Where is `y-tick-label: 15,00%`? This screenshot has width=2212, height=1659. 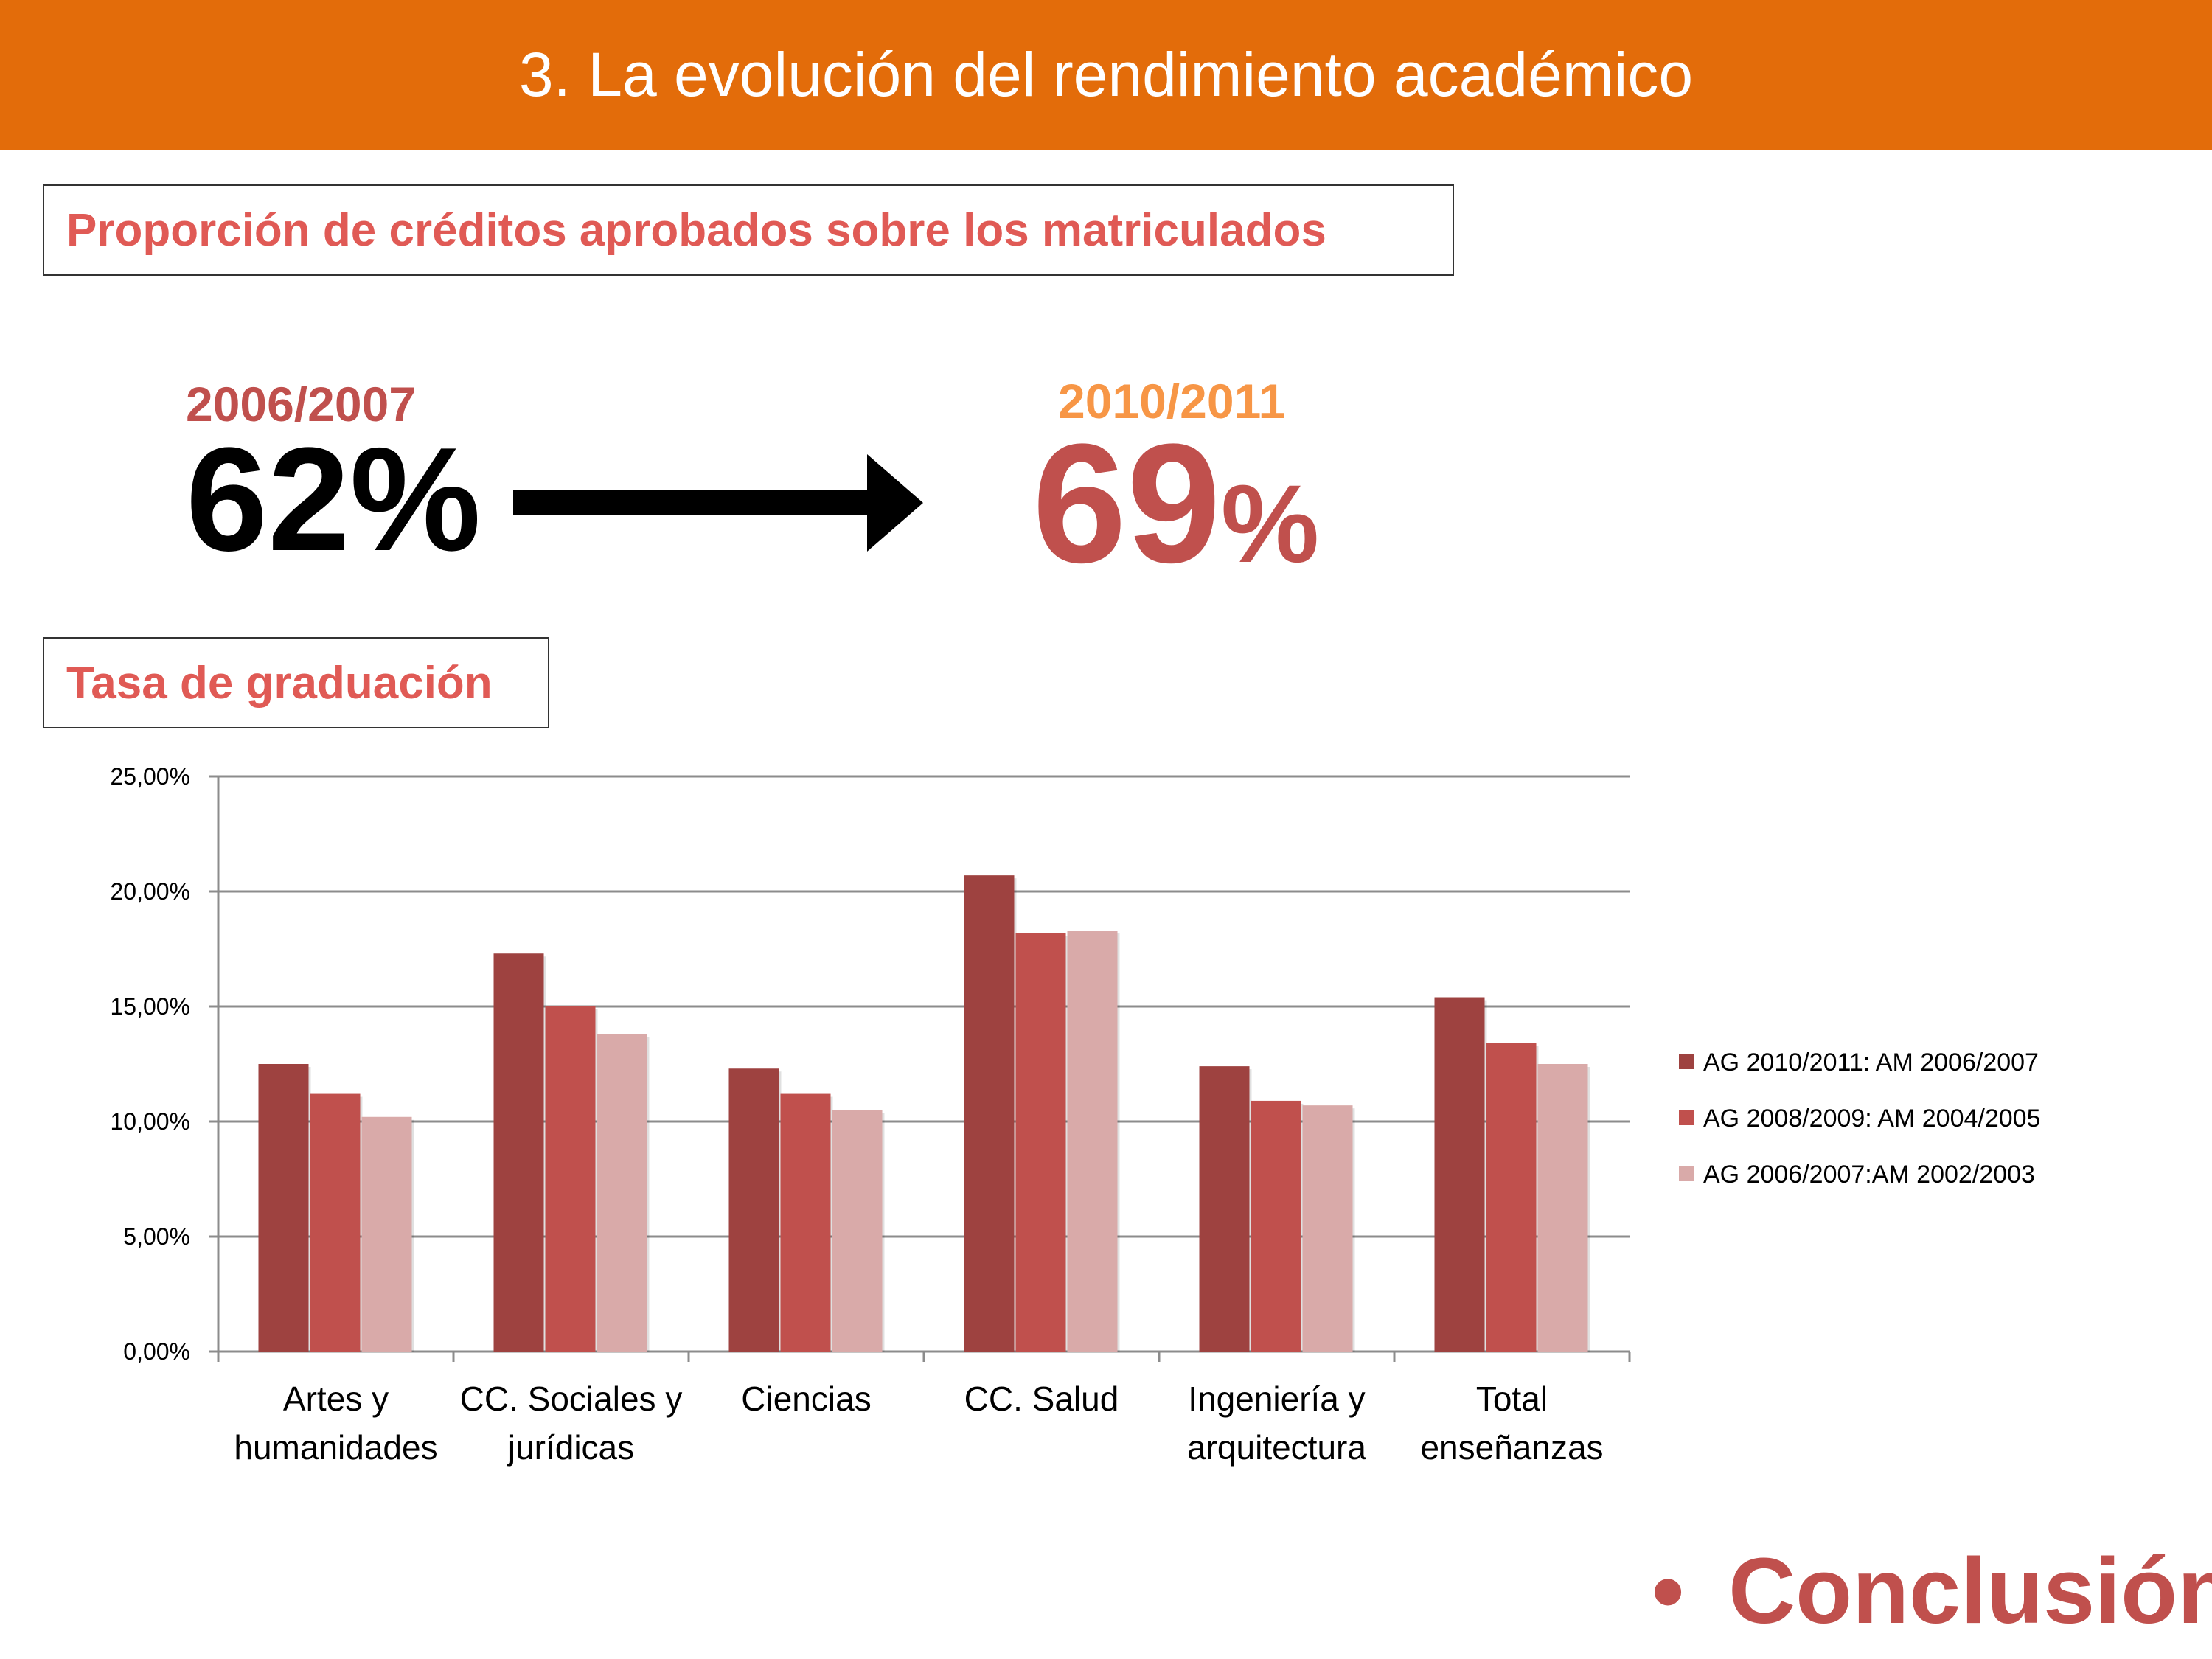
y-tick-label: 15,00% is located at coordinates (150, 1006).